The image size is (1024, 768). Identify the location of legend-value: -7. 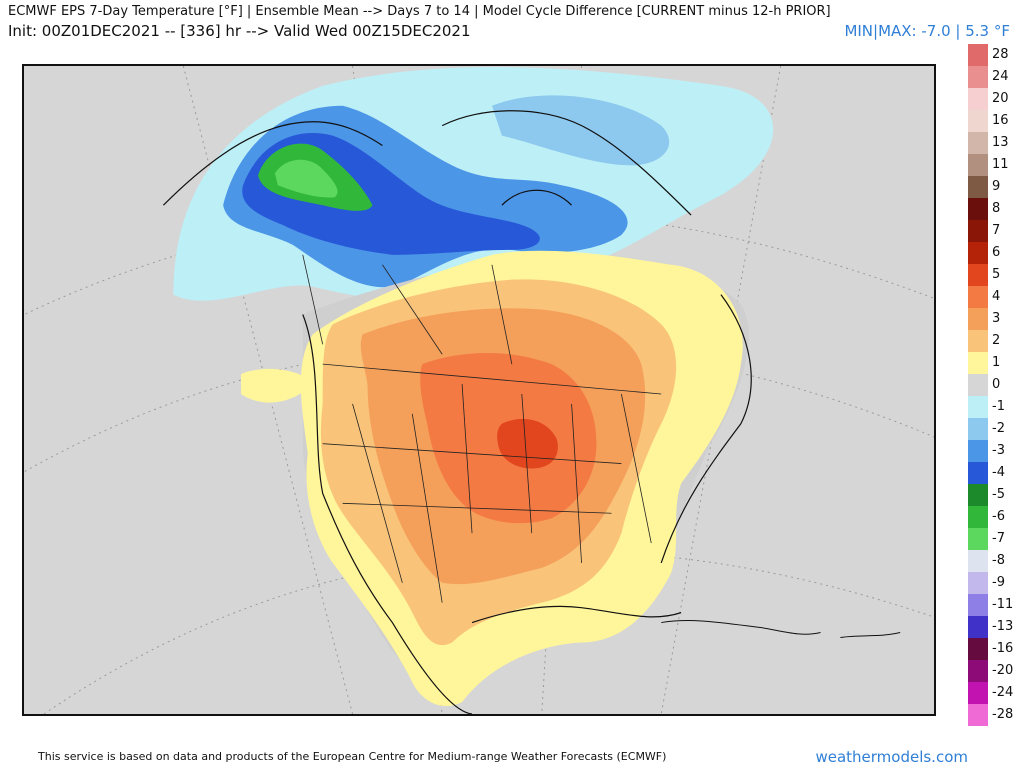
(998, 538).